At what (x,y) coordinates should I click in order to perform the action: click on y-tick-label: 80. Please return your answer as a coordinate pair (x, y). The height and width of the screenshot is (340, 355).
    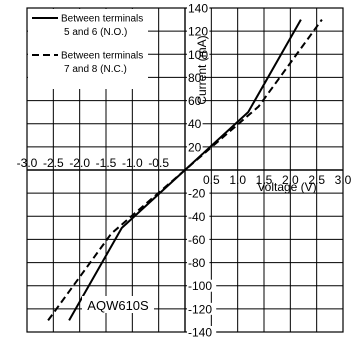
    Looking at the image, I should click on (195, 78).